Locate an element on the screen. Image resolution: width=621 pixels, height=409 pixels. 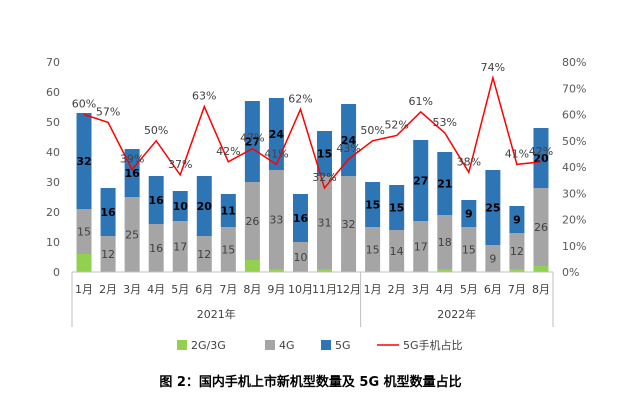
line-point-label: 52% is located at coordinates (396, 125).